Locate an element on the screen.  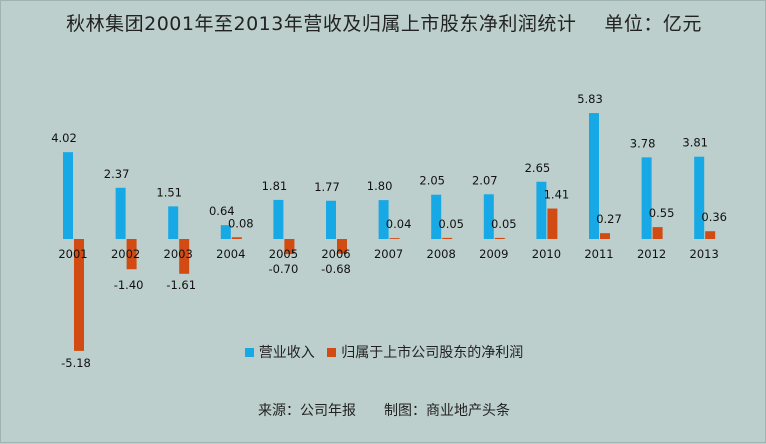
profit-label-2004: 0.08 is located at coordinates (241, 223).